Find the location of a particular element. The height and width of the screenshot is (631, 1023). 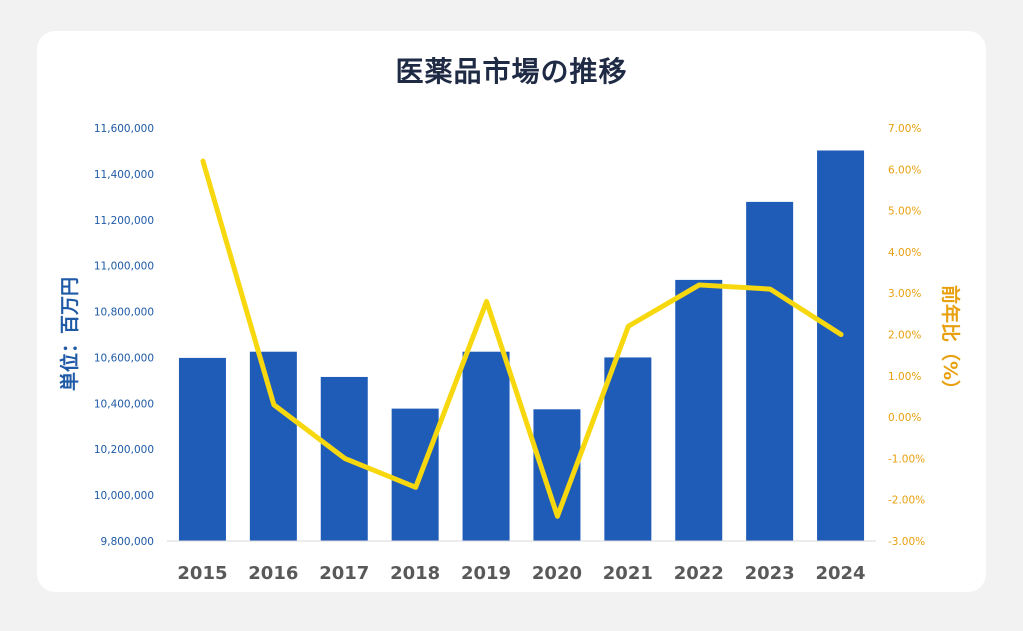

y-tick-label: 11,000,000 is located at coordinates (124, 267).